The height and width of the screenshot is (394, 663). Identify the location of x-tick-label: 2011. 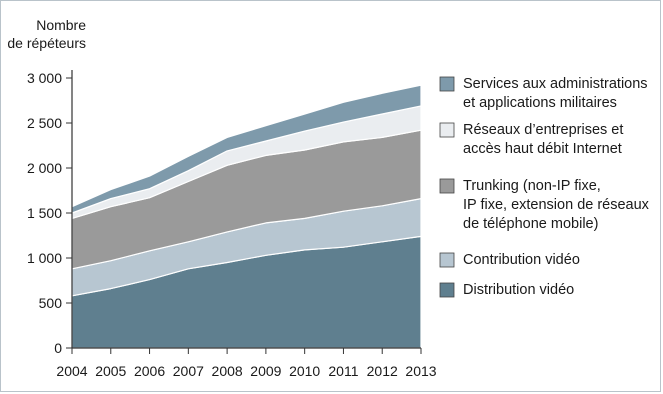
(343, 371).